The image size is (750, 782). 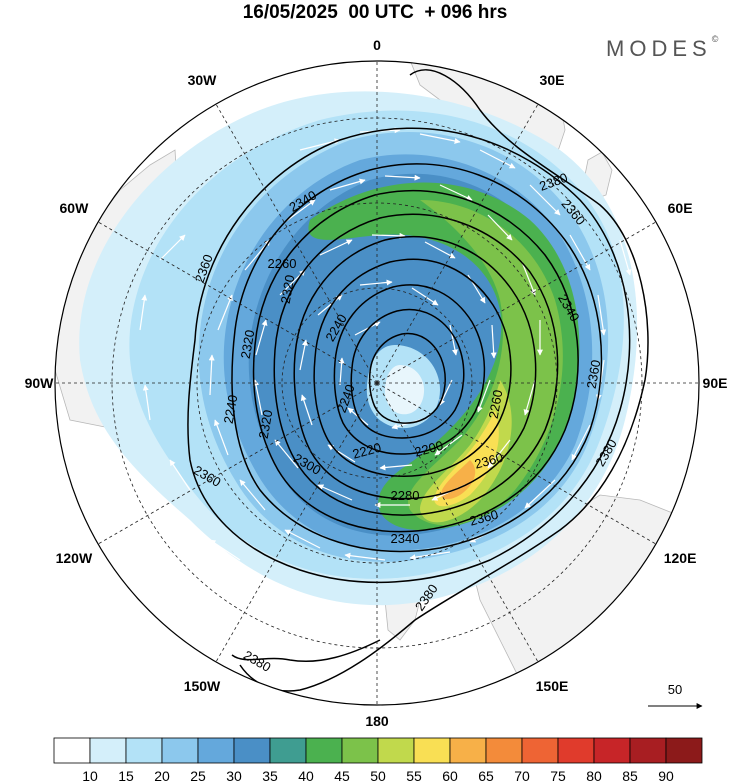 I want to click on vector-reference: 50, so click(x=675, y=695).